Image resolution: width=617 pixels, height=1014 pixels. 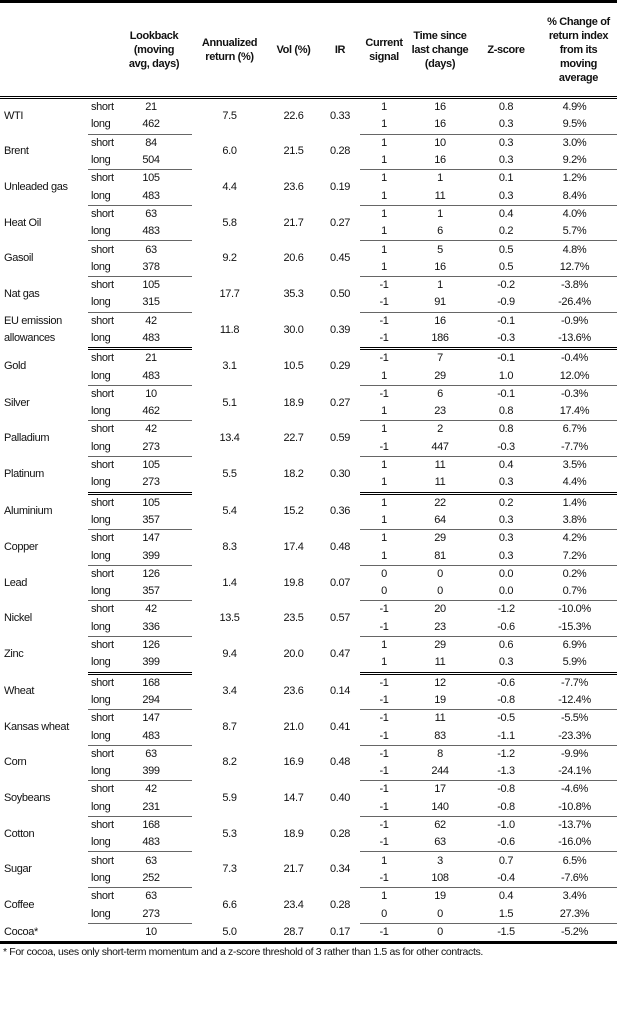 I want to click on lookback-value: 273, so click(x=159, y=914).